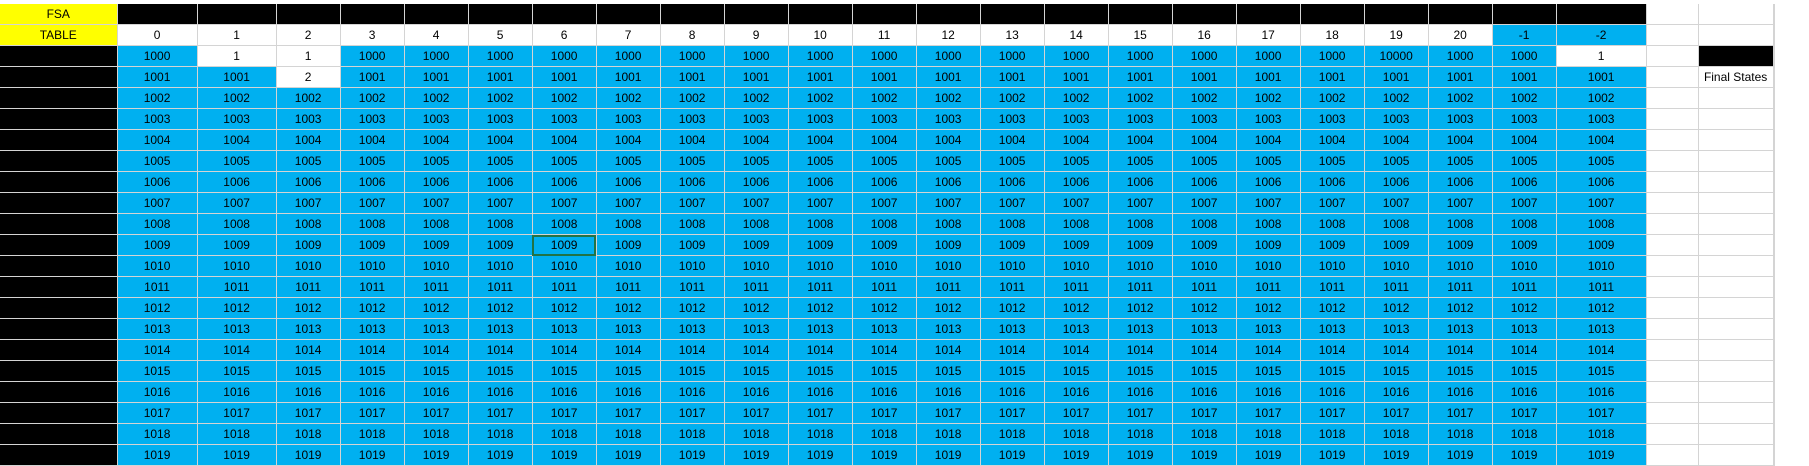  I want to click on column-header: =, so click(692, 14).